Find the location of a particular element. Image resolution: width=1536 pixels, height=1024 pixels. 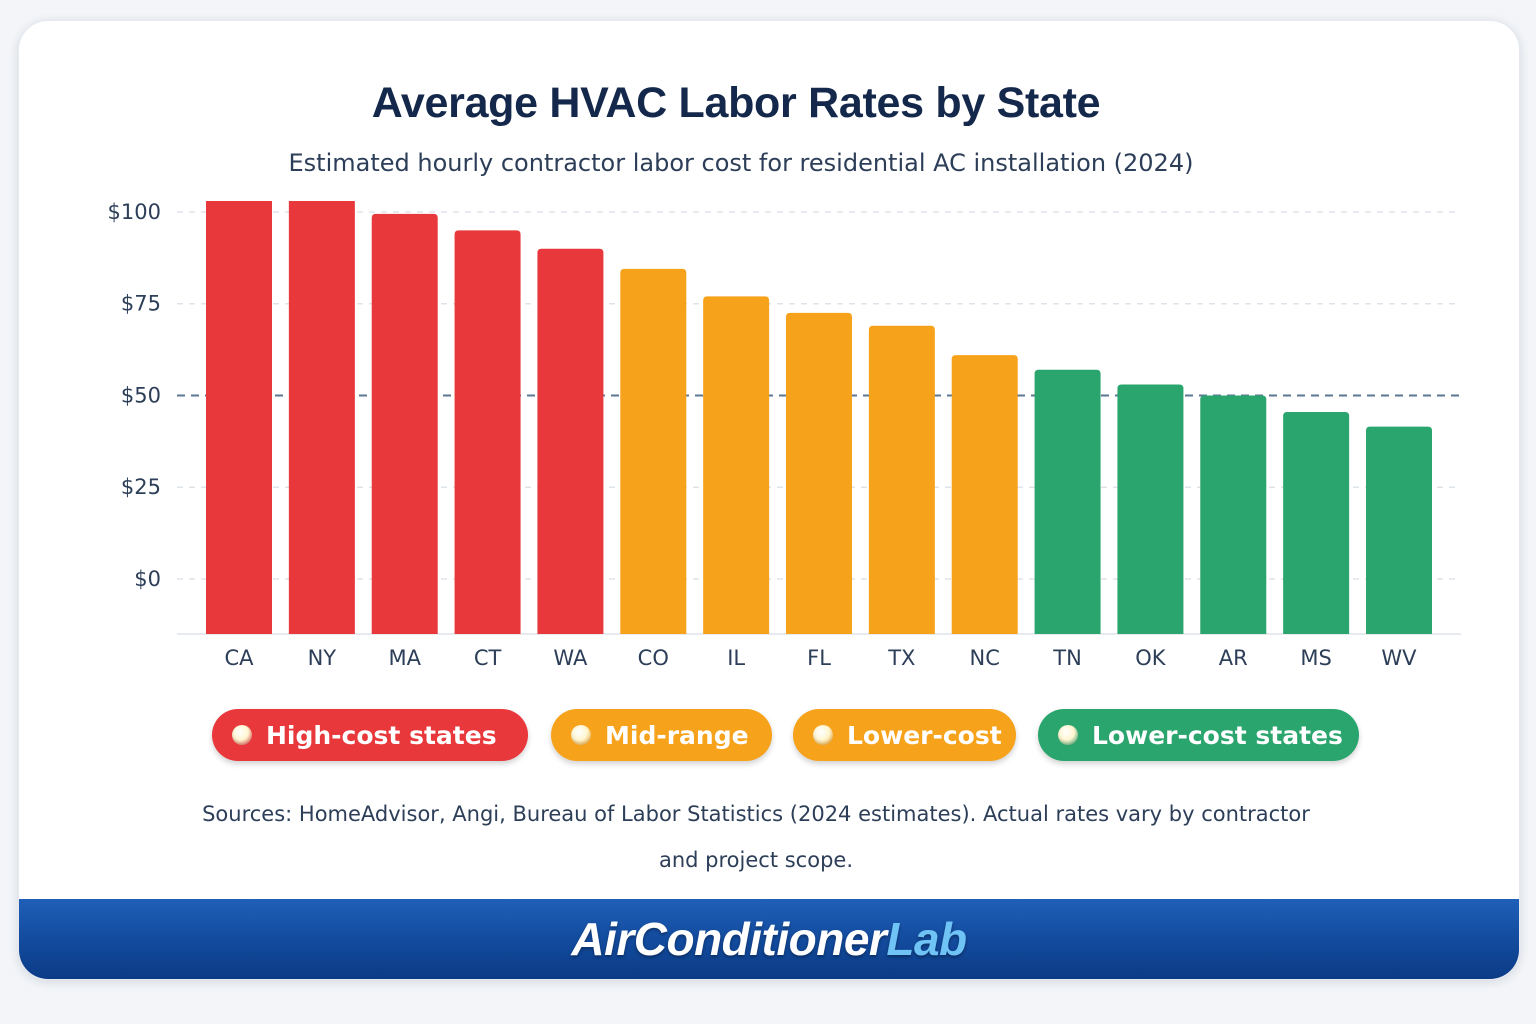

x-tick-label: WV is located at coordinates (1399, 658).